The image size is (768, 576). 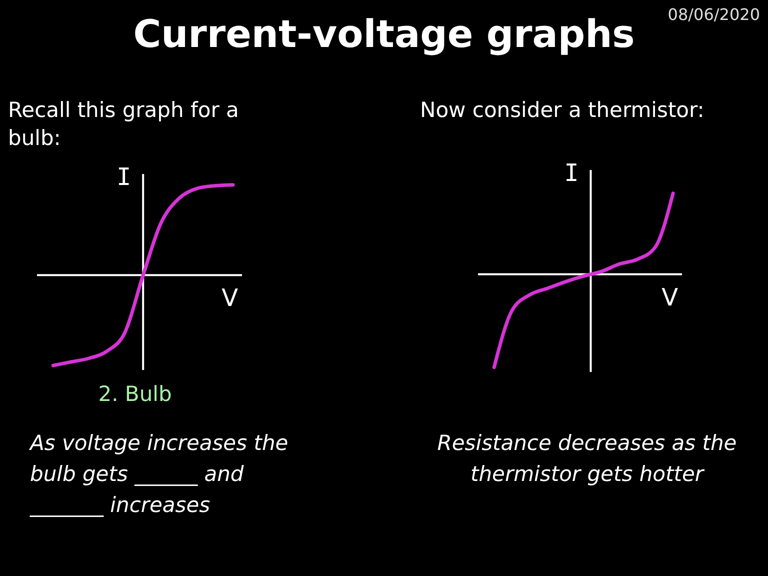 I want to click on chart-subtitle: Recall this graph for a bulb:, so click(x=124, y=124).